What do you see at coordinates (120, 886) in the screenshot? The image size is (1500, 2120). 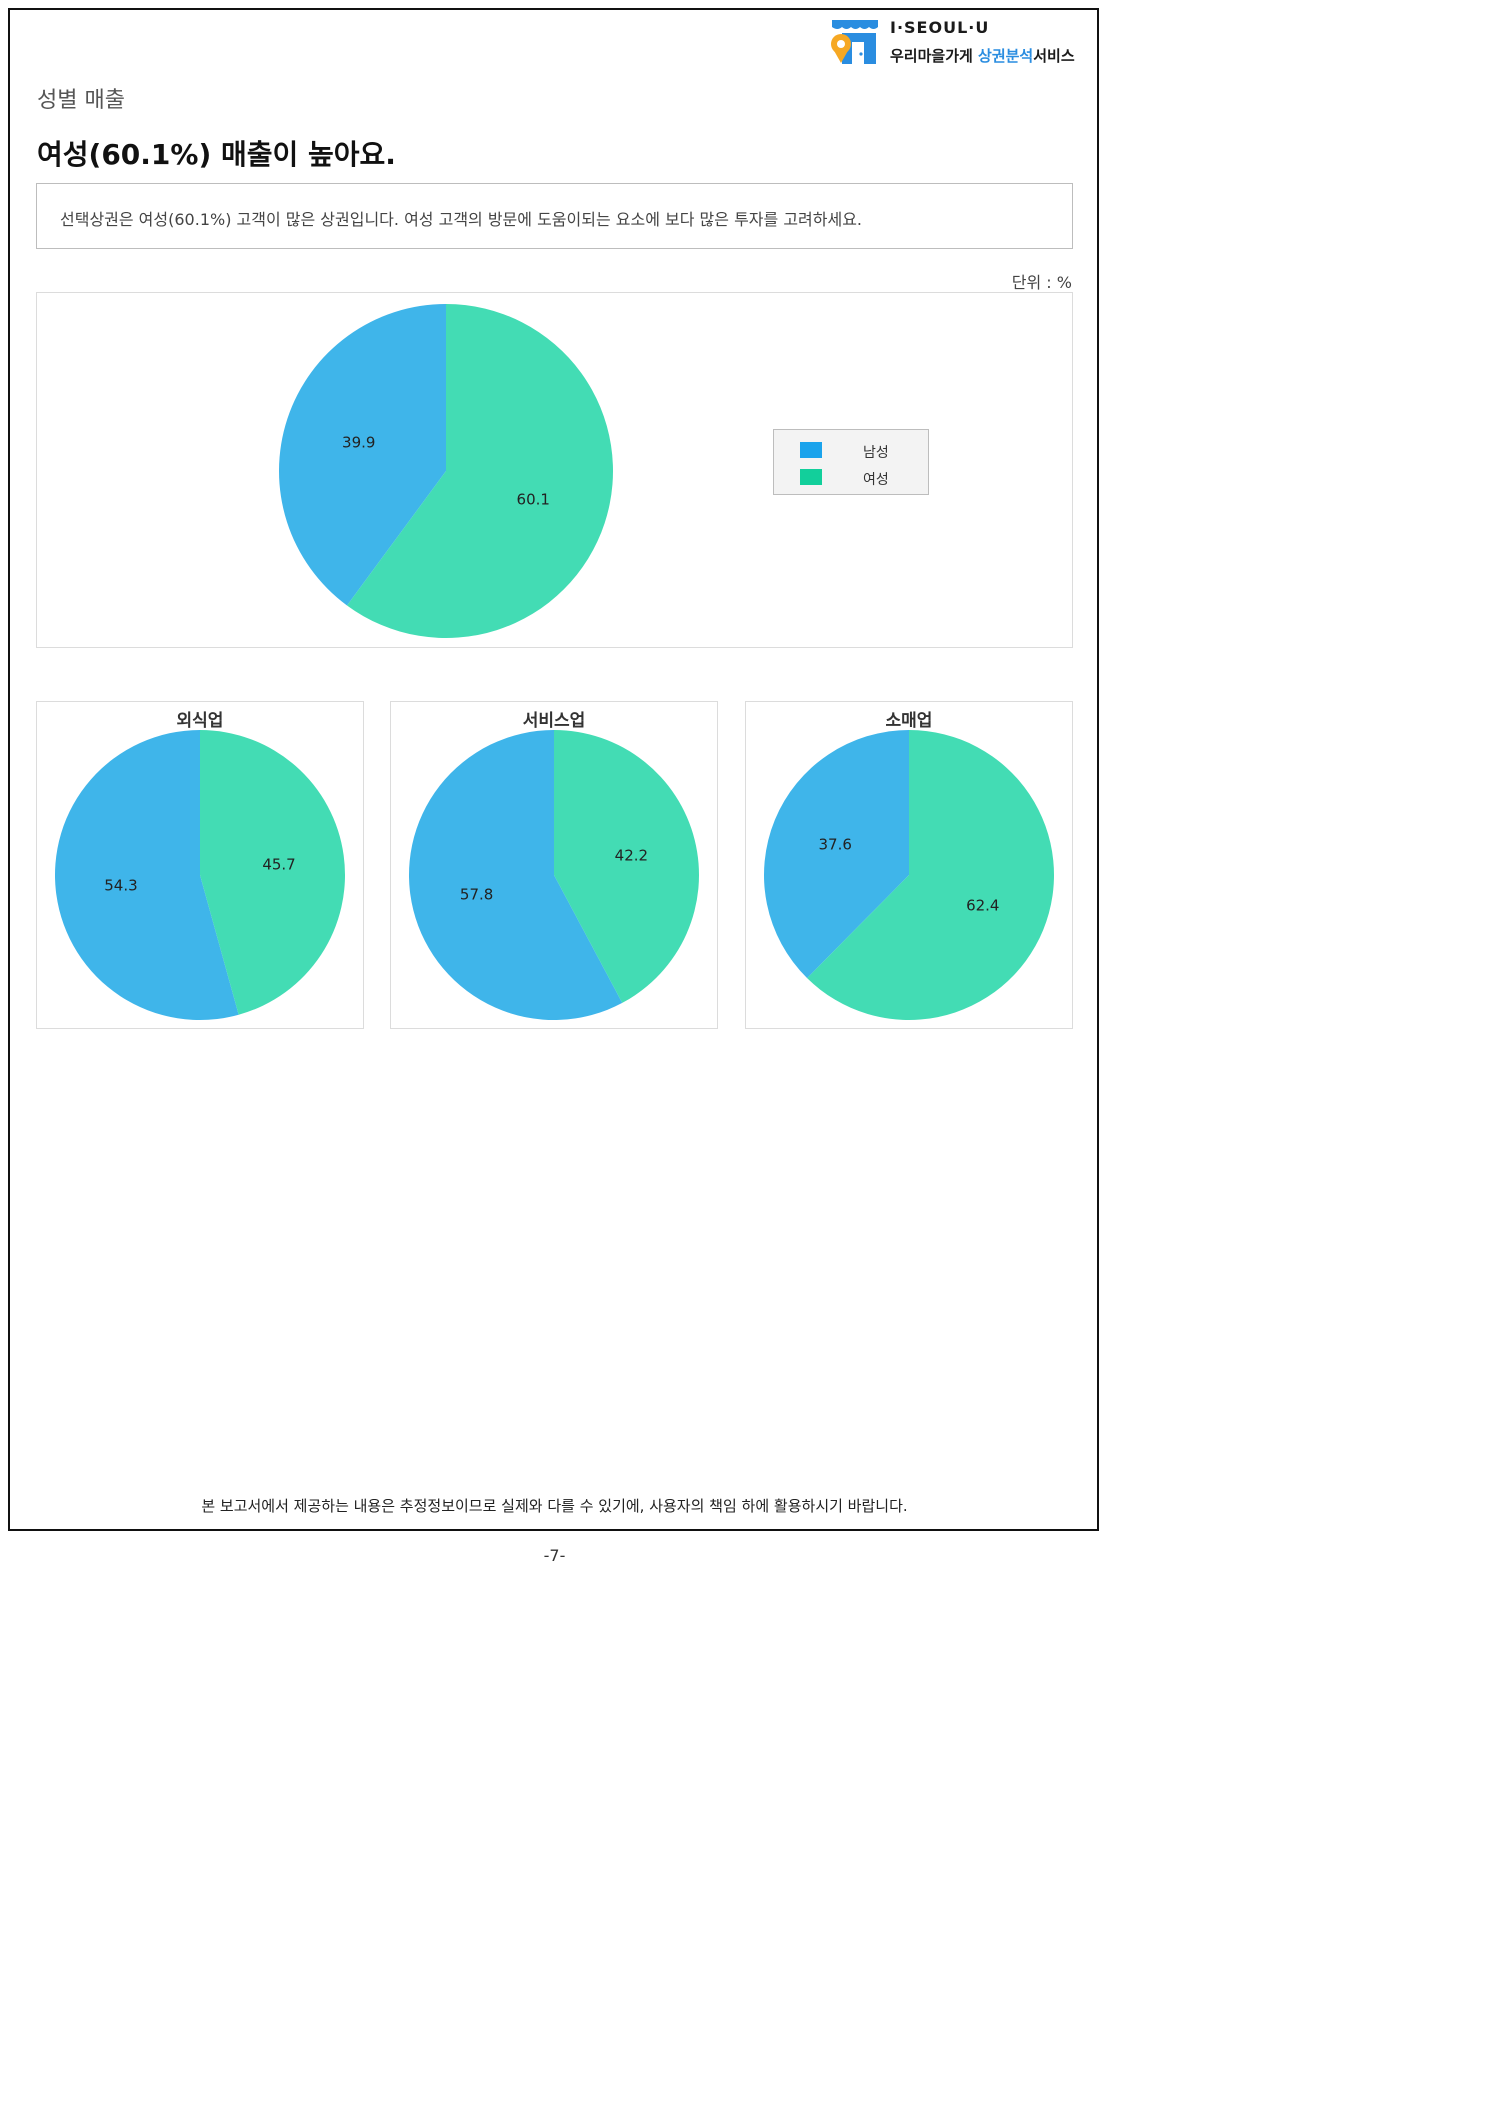 I see `data-label-male: 54.3` at bounding box center [120, 886].